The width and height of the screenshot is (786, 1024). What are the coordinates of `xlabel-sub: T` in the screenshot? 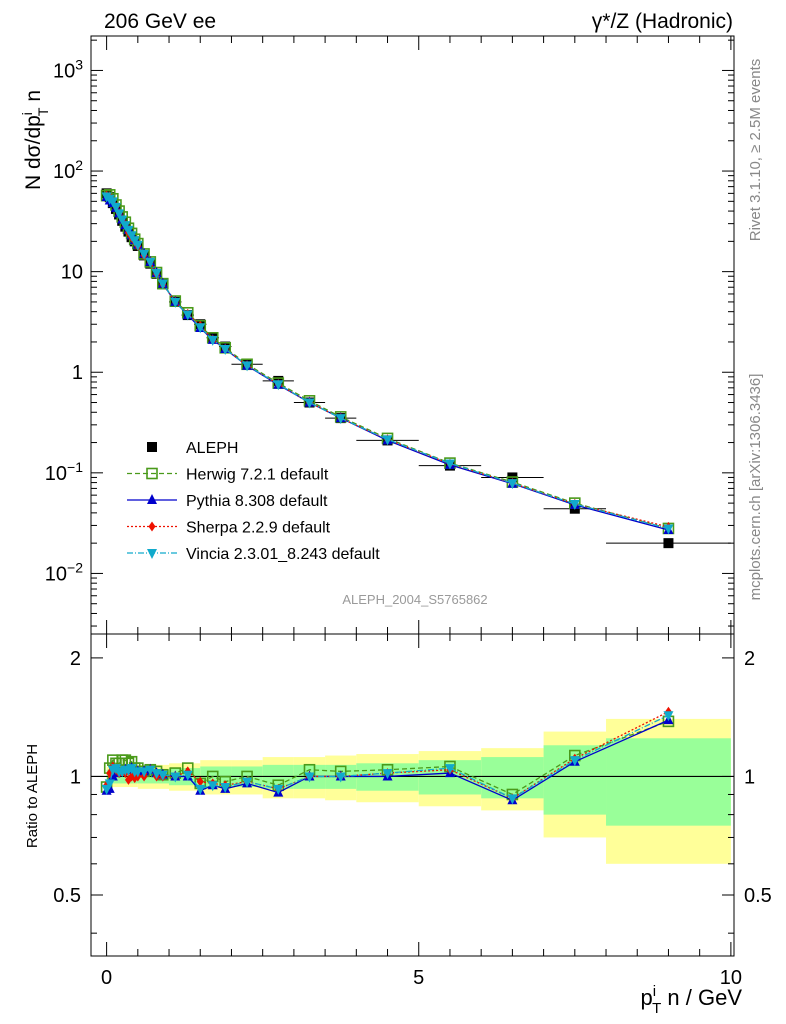 It's located at (656, 1008).